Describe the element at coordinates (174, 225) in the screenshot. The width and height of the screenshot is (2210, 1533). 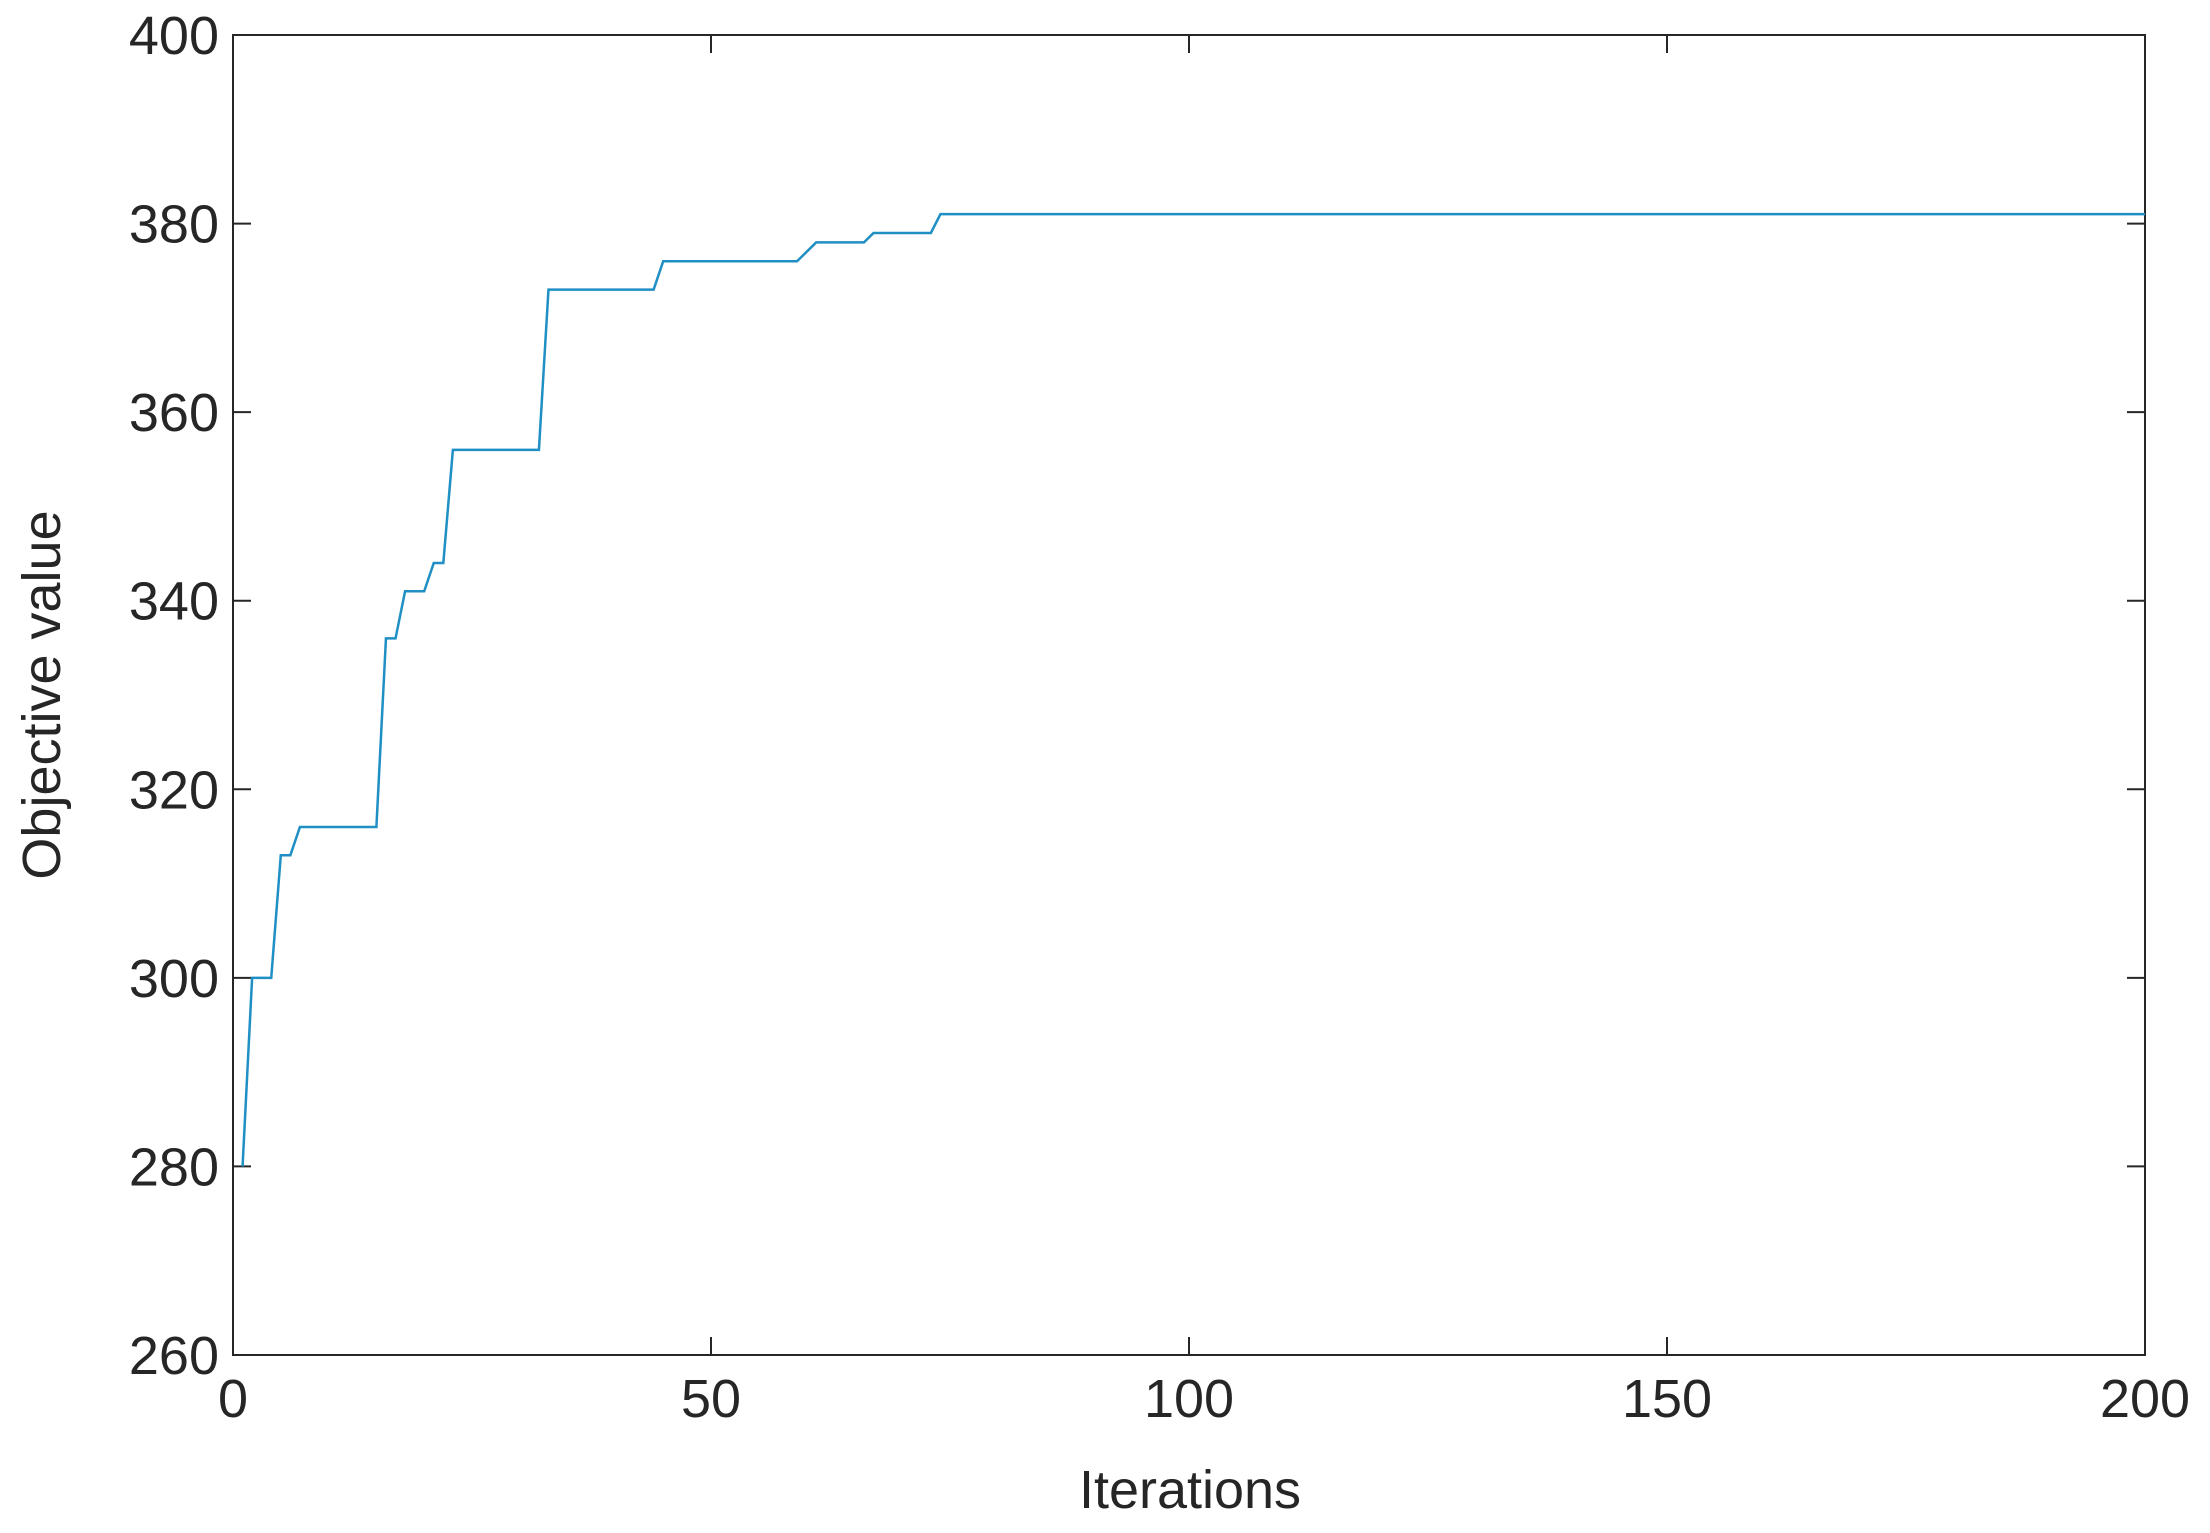
I see `y-tick-label: 380` at that location.